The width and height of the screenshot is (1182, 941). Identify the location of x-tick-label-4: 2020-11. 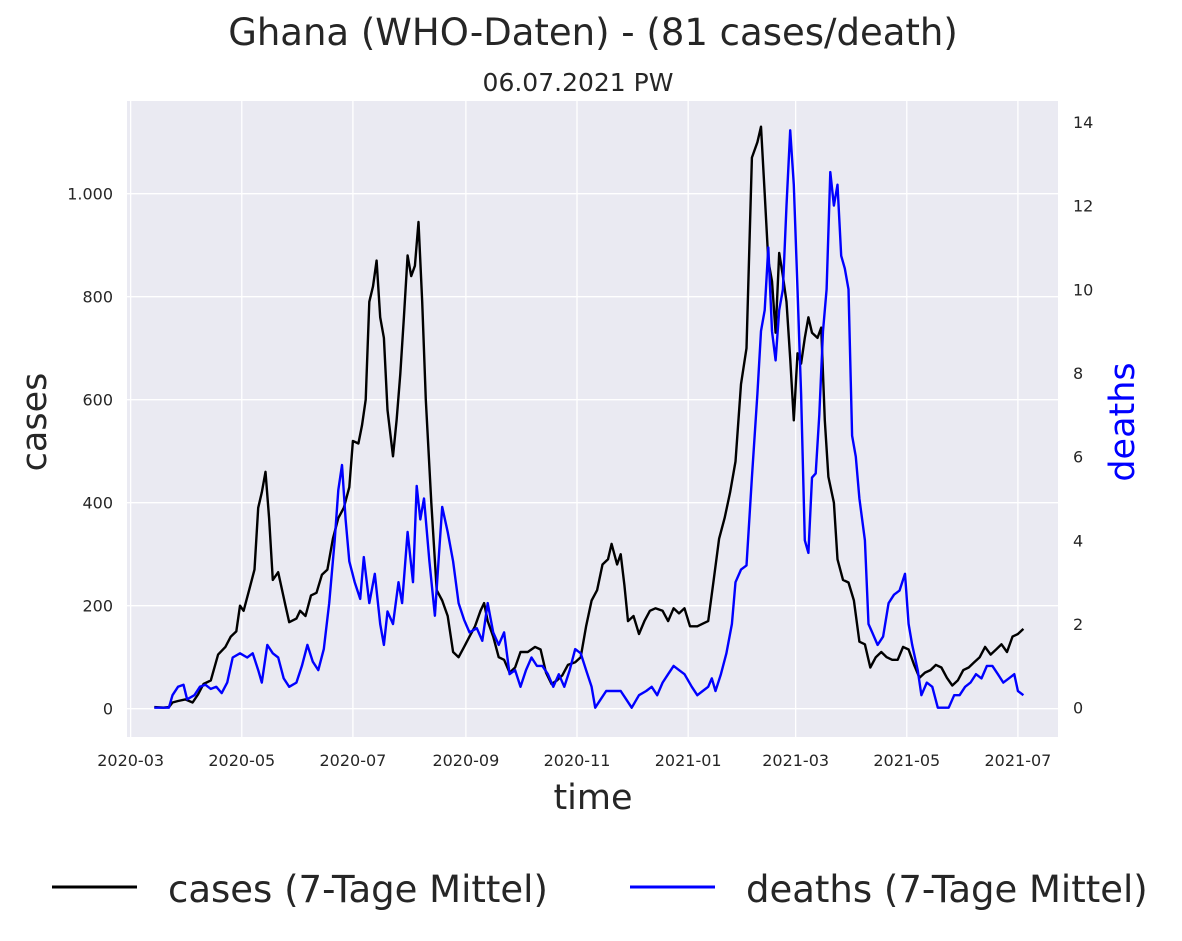
(577, 760).